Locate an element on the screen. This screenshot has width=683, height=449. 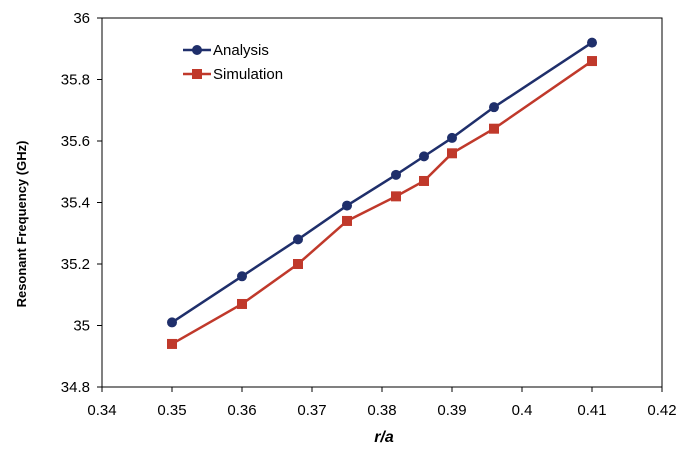
x-axis-ticks: 0.34 0.35 0.36 0.37 0.38 0.39 0.4 0.41 0.42 is located at coordinates (382, 403).